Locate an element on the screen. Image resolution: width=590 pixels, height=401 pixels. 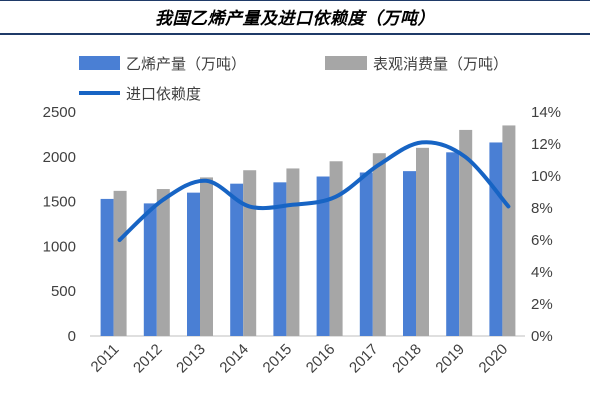
y-right-tick-label: 0% is located at coordinates (542, 336).